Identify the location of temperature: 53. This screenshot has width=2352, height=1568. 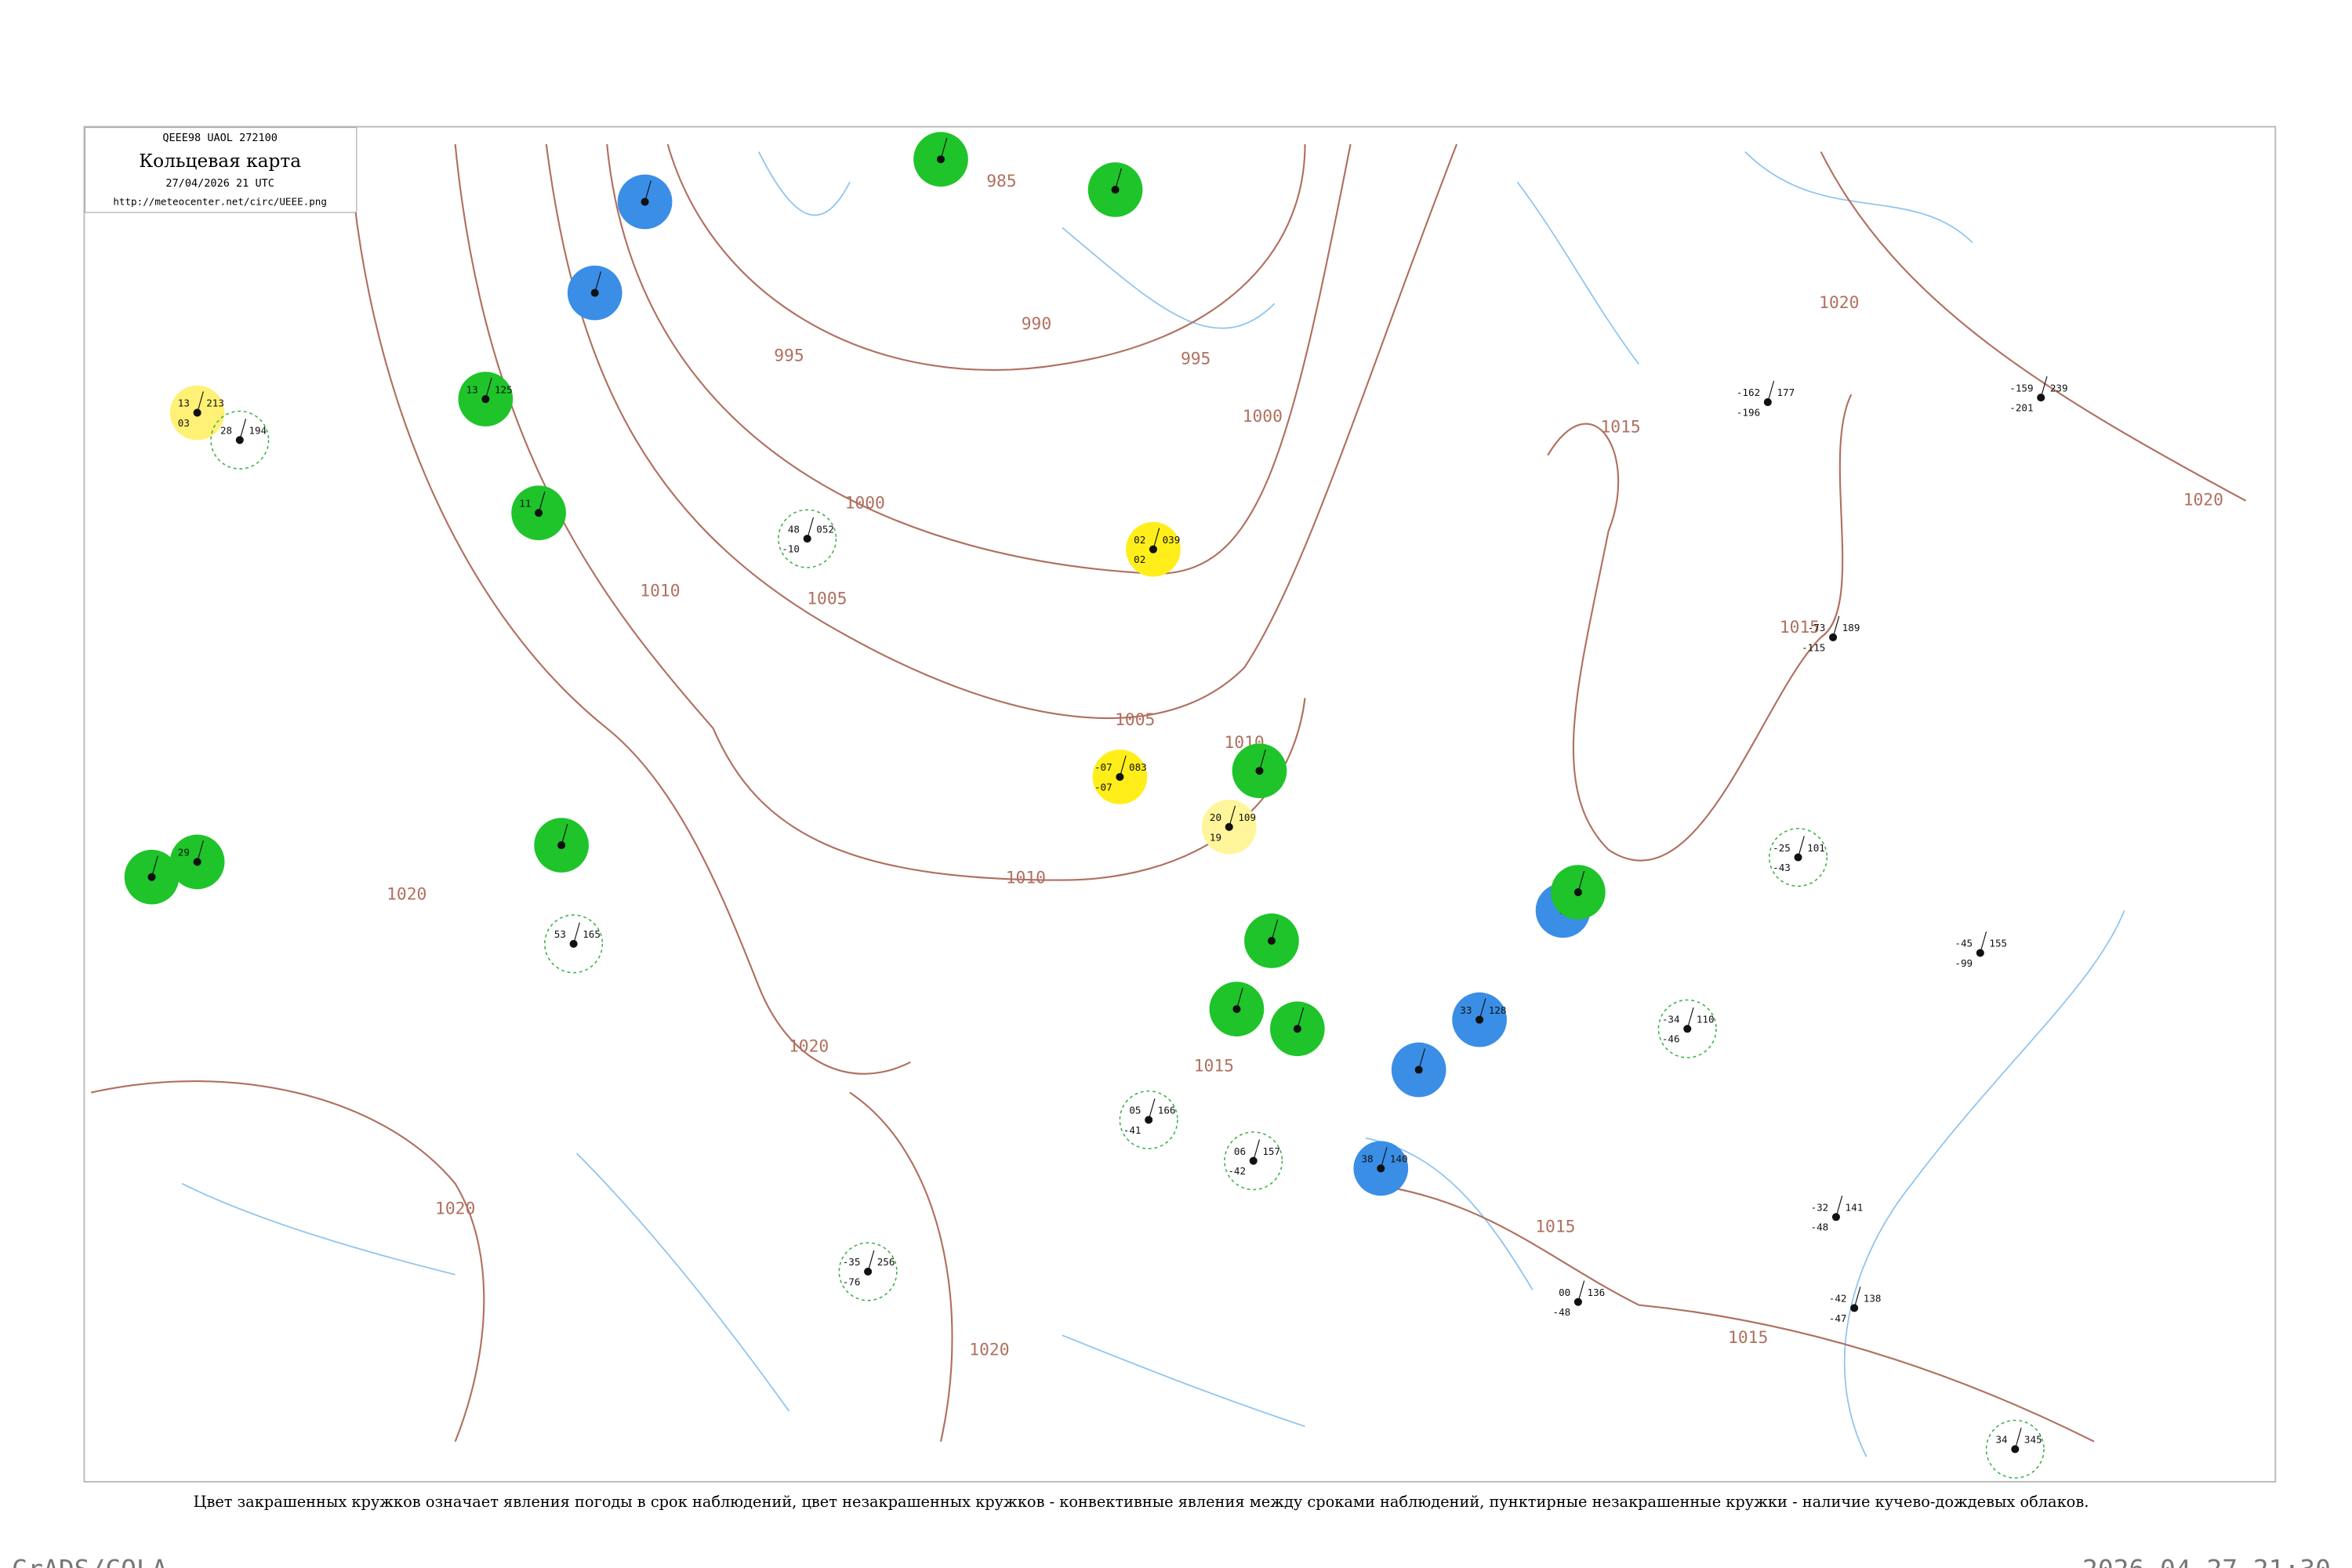
(560, 934).